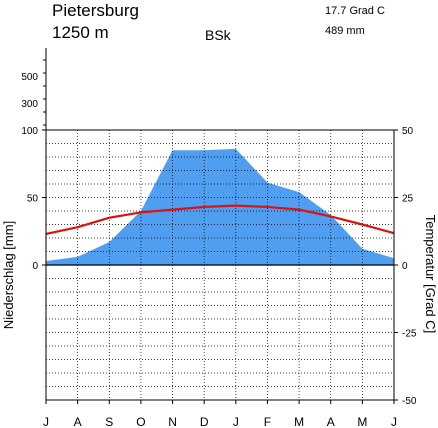 Image resolution: width=438 pixels, height=428 pixels. What do you see at coordinates (80, 32) in the screenshot?
I see `station-elevation: 1250 m` at bounding box center [80, 32].